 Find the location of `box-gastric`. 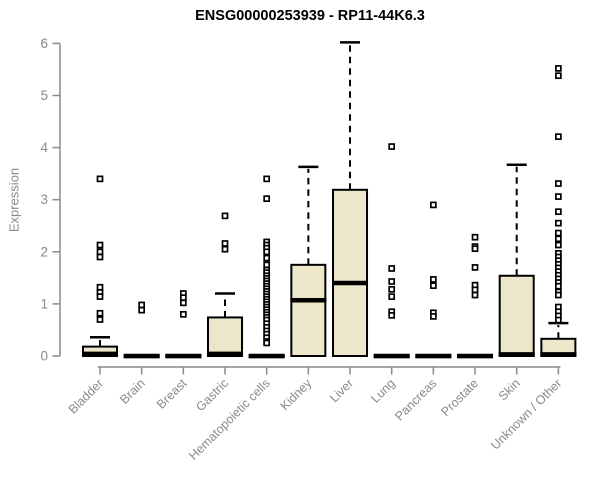

box-gastric is located at coordinates (225, 337).